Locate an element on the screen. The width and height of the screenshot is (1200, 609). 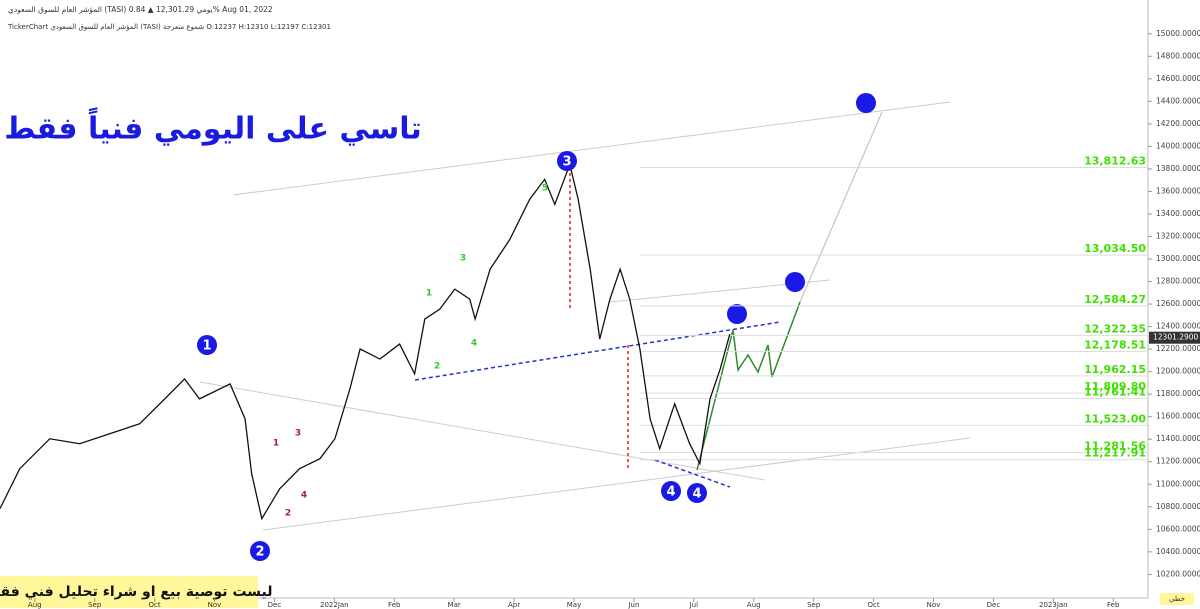
y-tick-label: 11000.0000 is located at coordinates (1178, 483).